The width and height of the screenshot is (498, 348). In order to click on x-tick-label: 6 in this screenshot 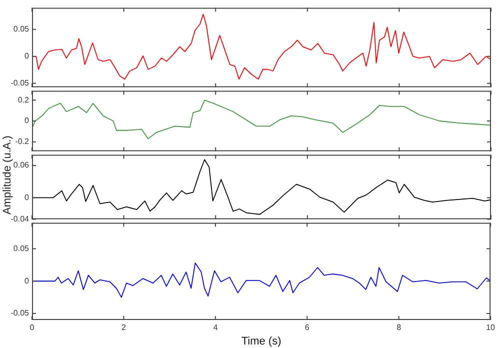, I will do `click(307, 327)`.